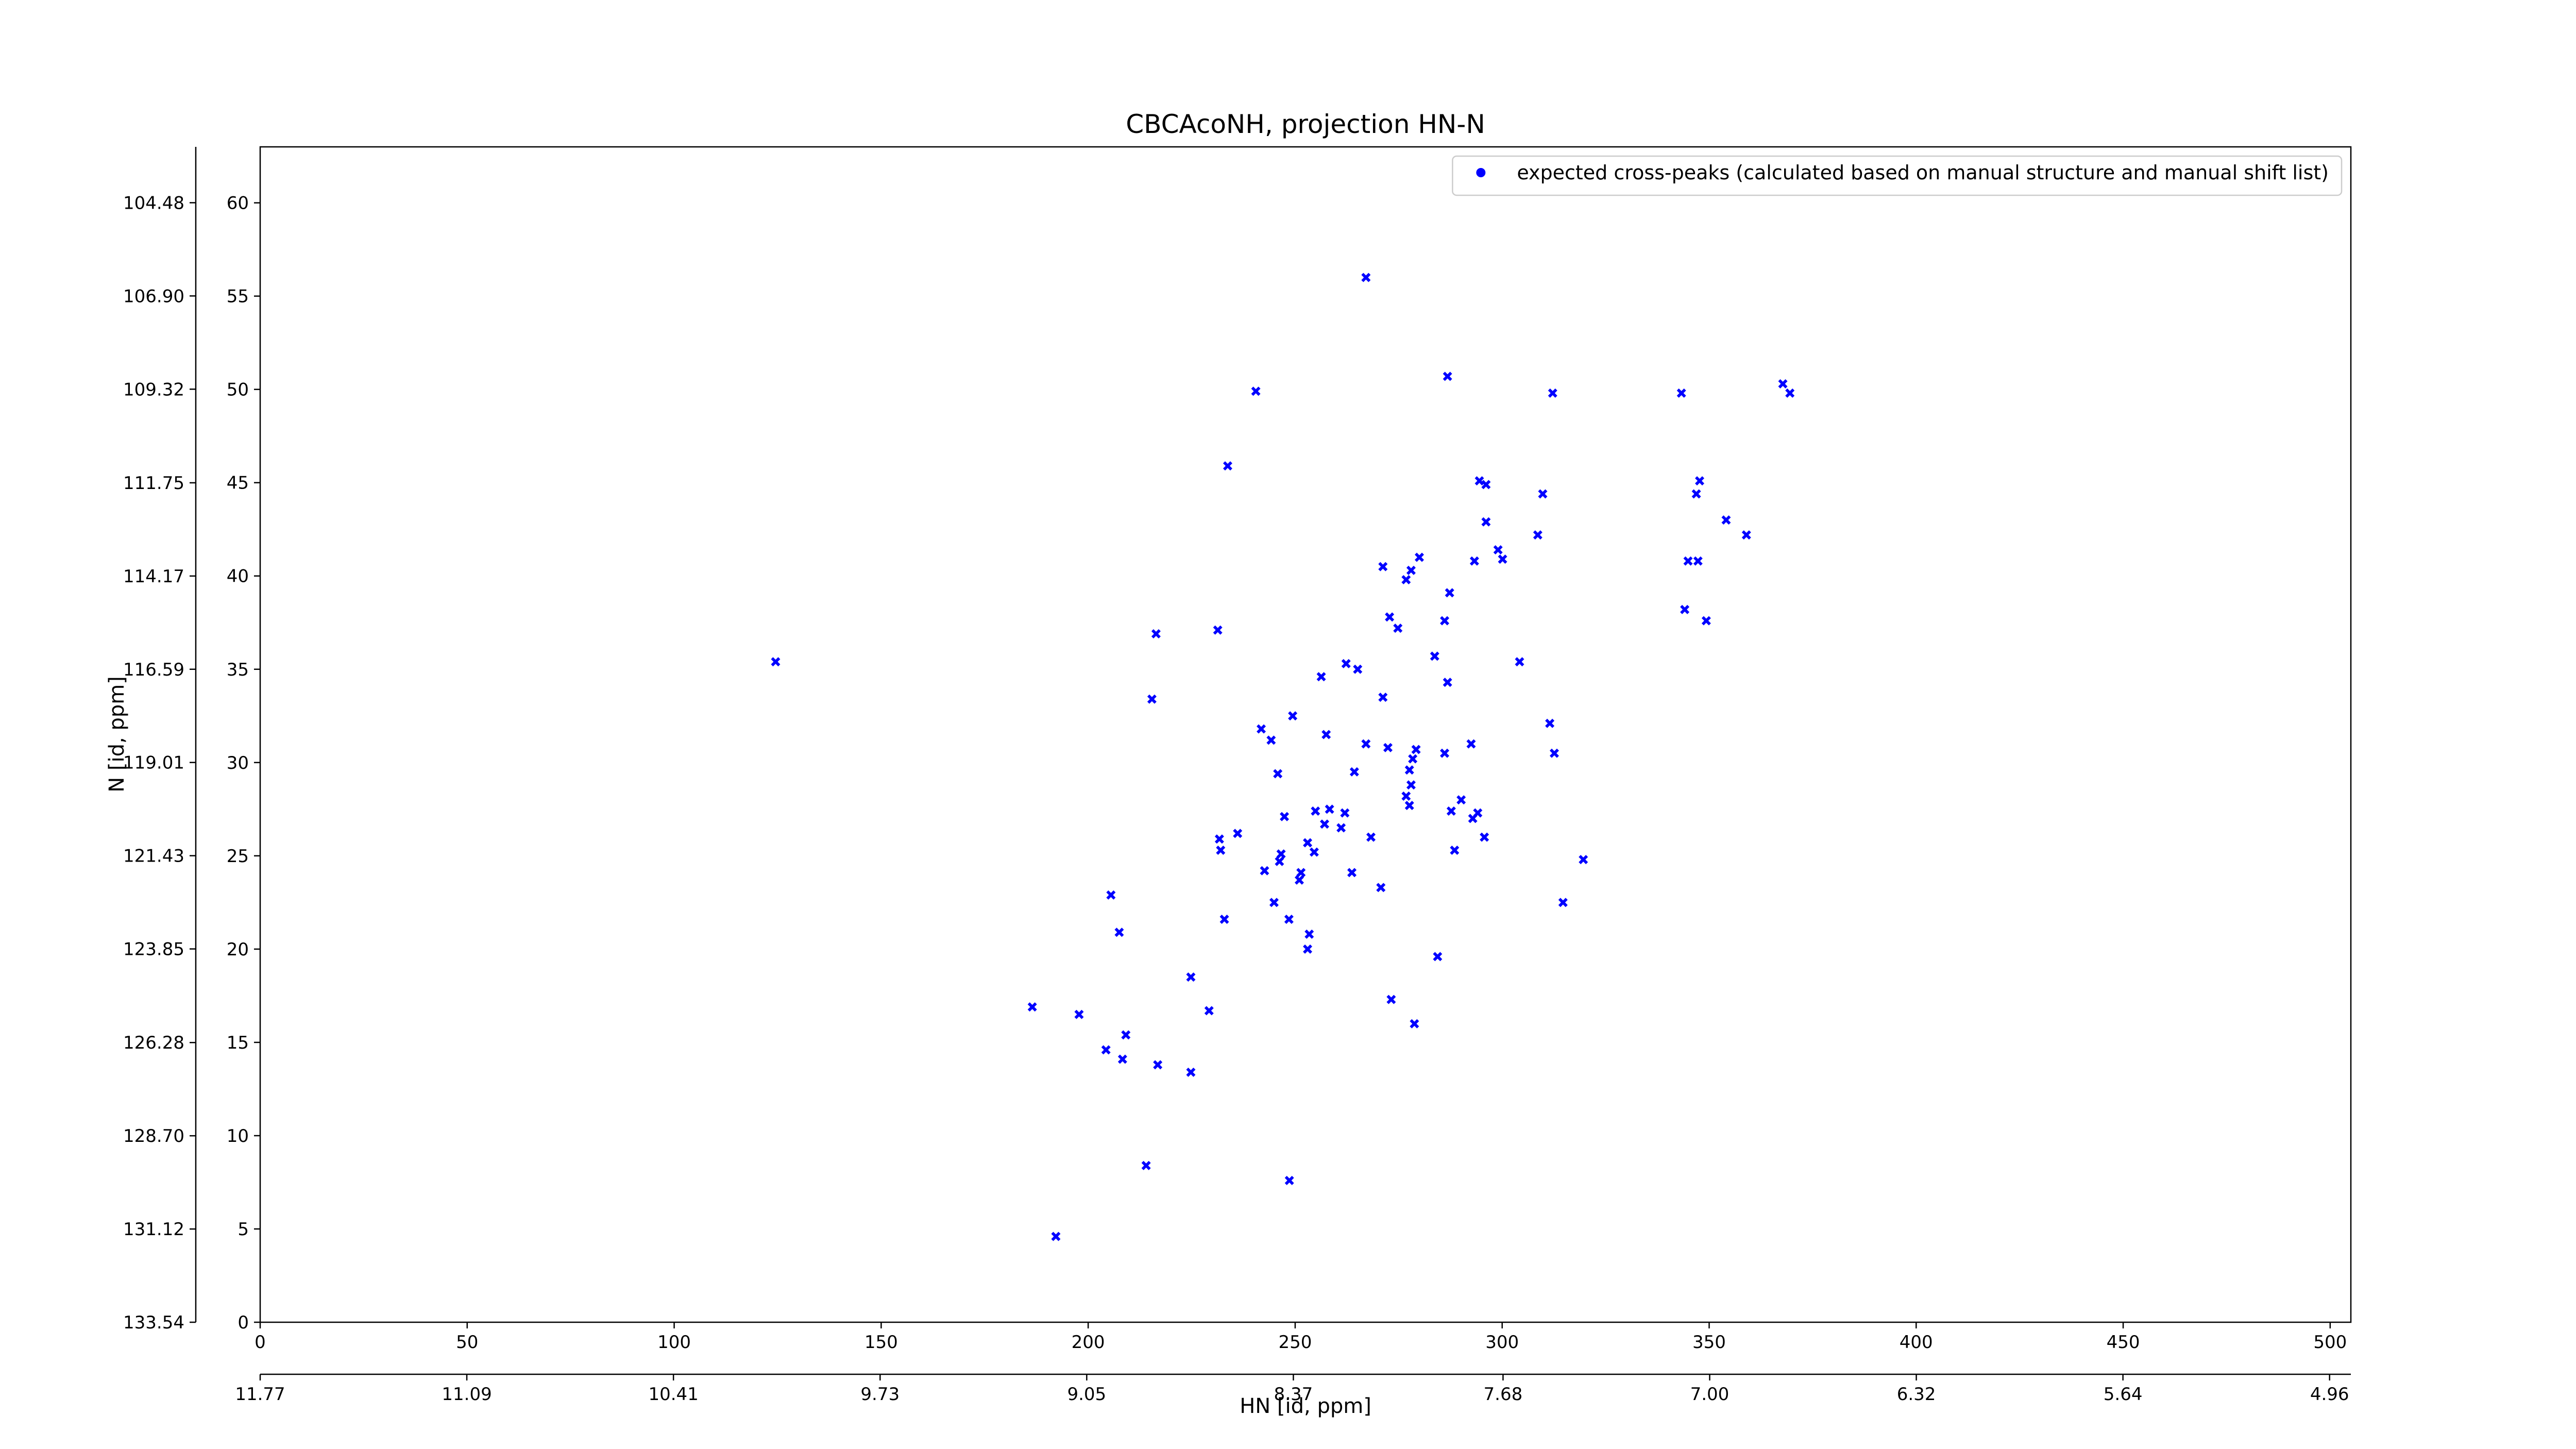 The image size is (2576, 1449). Describe the element at coordinates (2123, 1394) in the screenshot. I see `x2-tick-label: 5.64` at that location.